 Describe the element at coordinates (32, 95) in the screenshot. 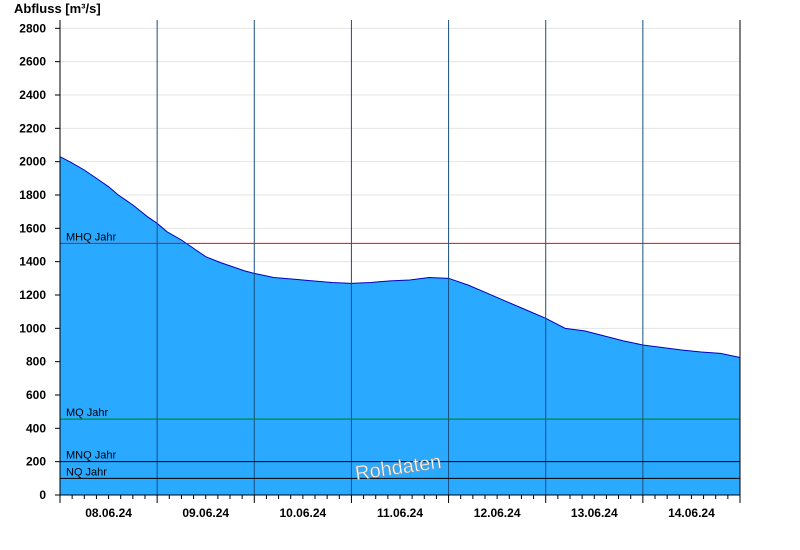

I see `y-tick-label: 2400` at that location.